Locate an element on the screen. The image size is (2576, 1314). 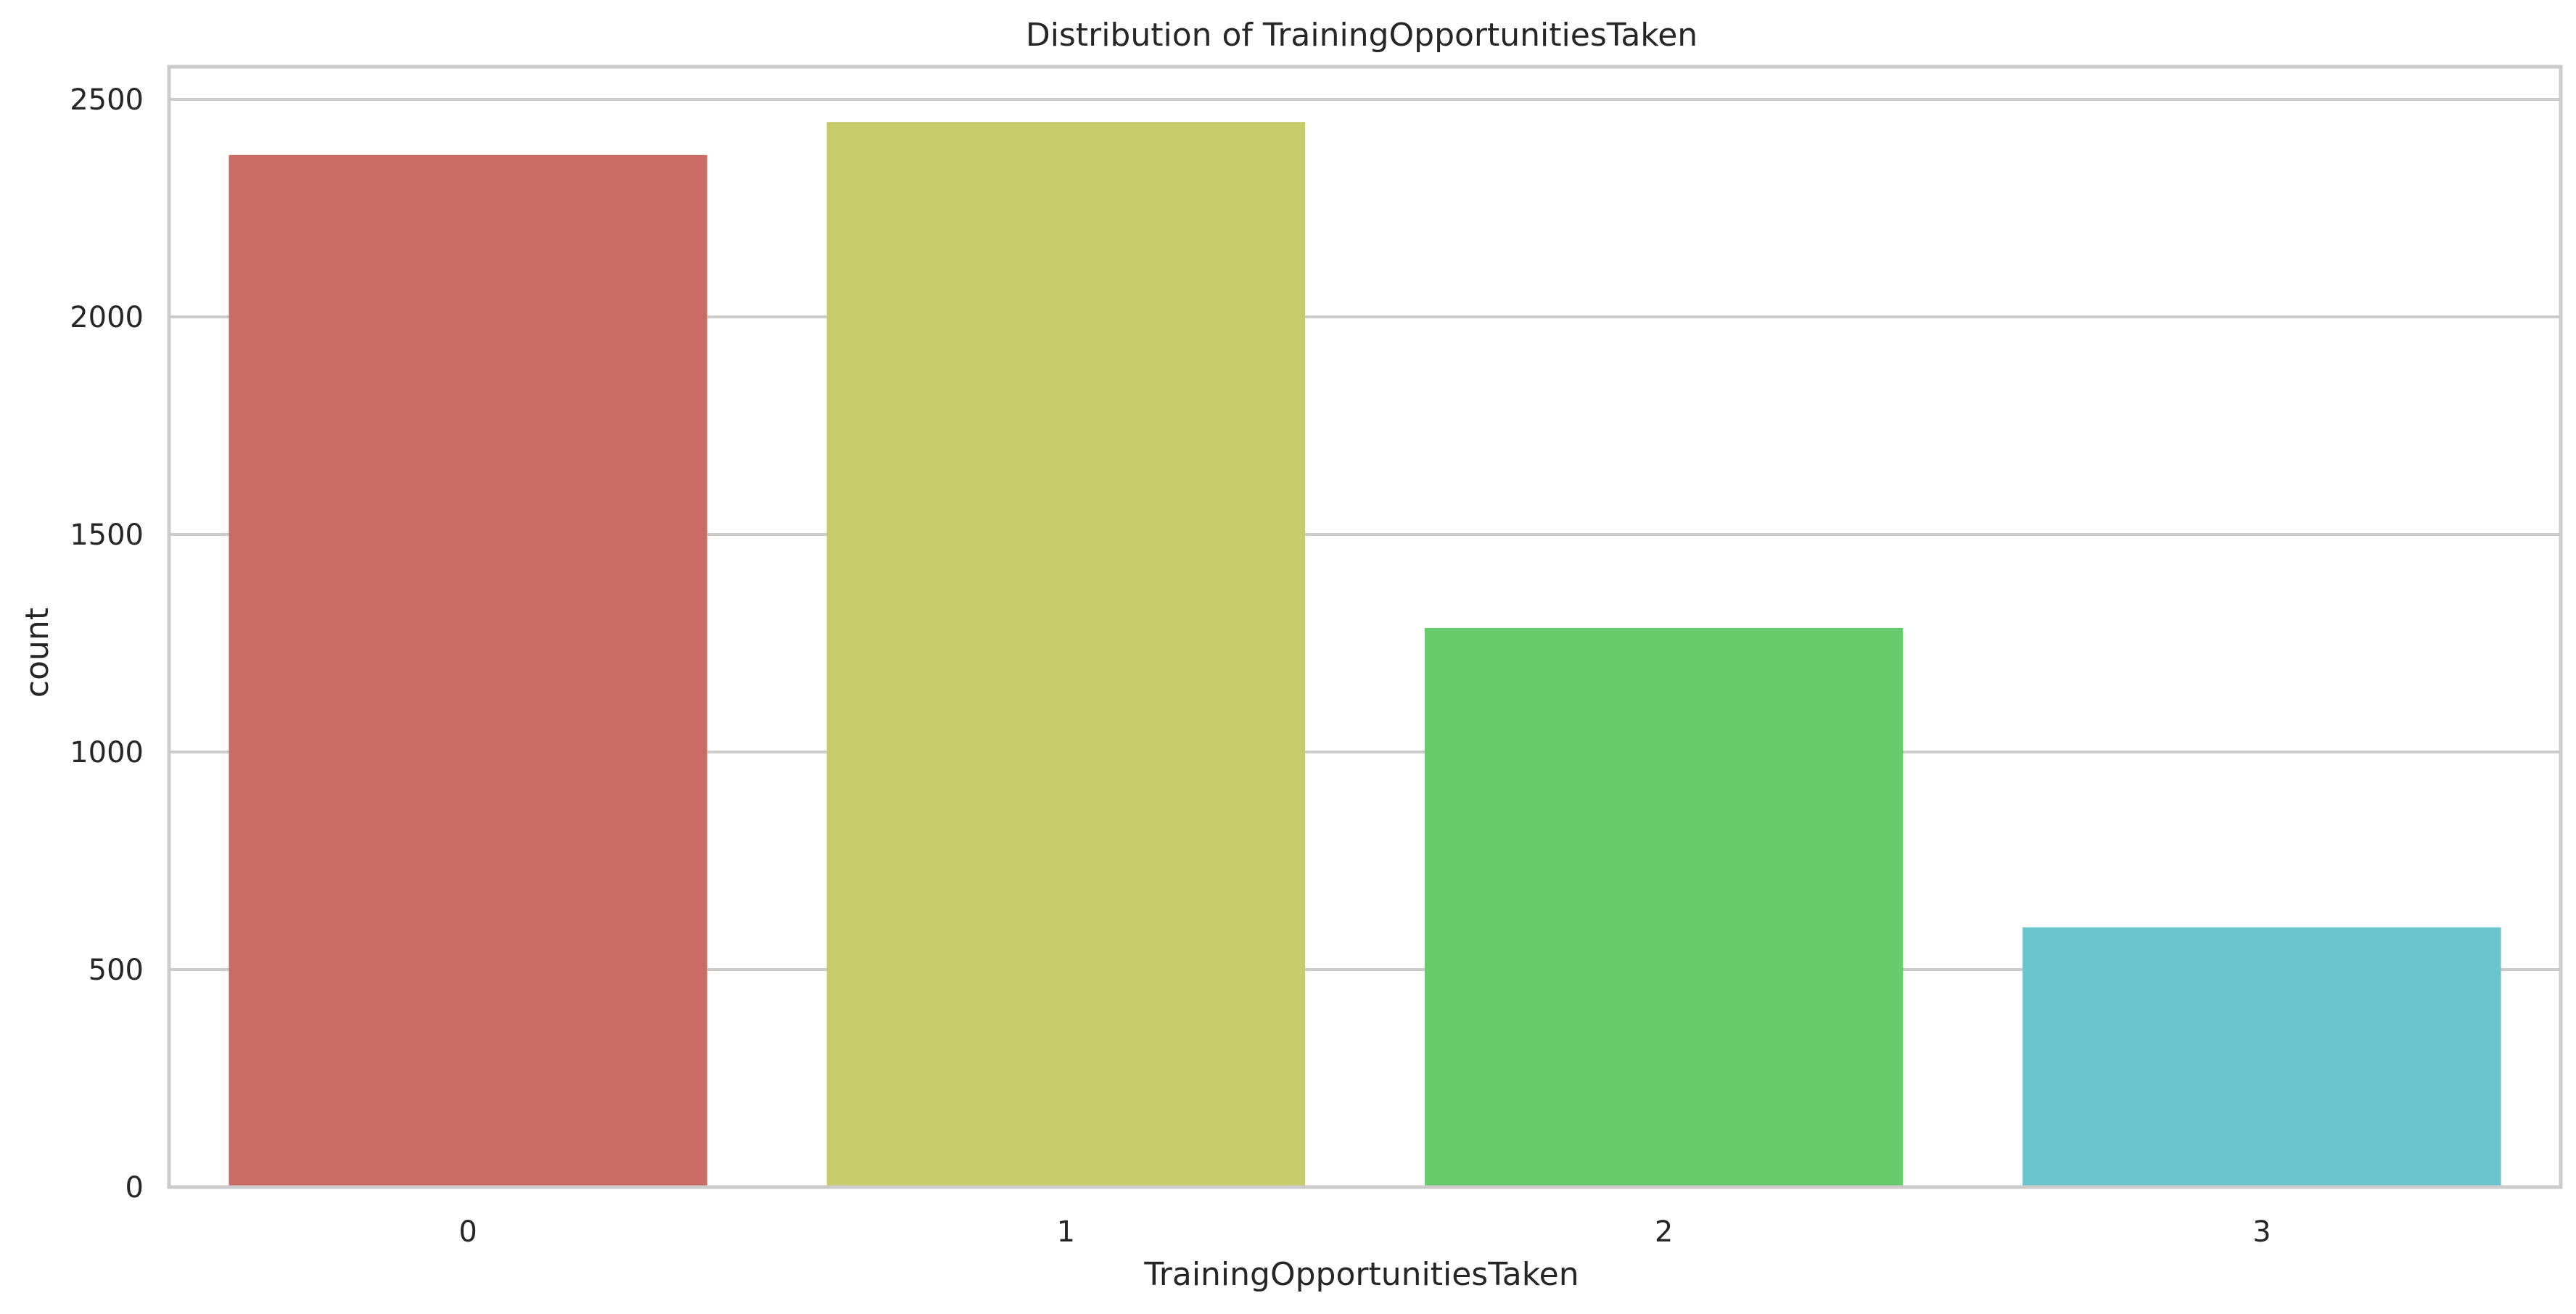
x-axis-label: TrainingOpportunitiesTaken is located at coordinates (1361, 1274).